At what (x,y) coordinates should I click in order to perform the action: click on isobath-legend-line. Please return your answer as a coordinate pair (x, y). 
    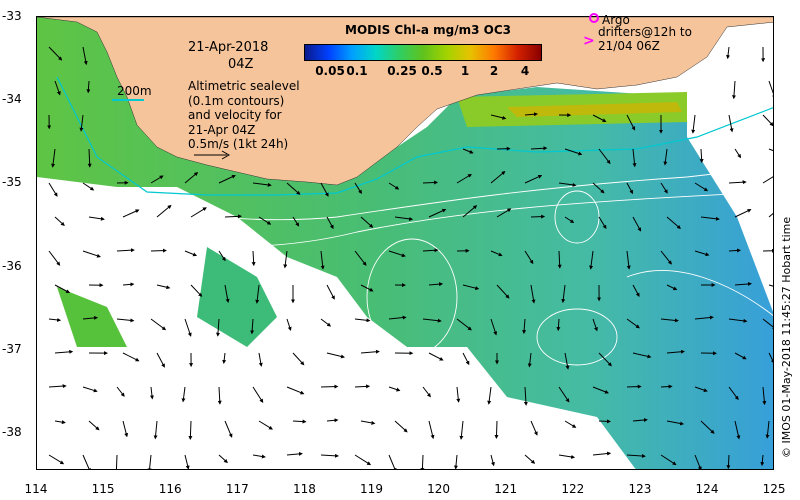
    Looking at the image, I should click on (128, 100).